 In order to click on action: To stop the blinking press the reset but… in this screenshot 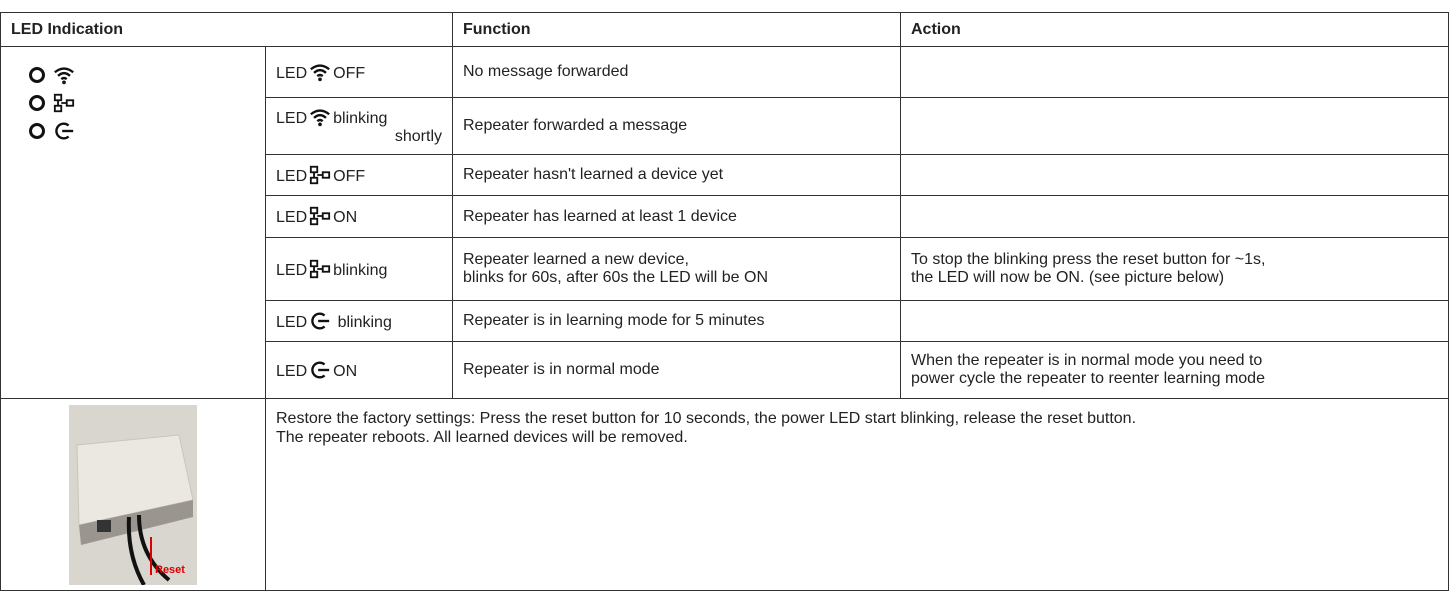, I will do `click(1088, 259)`.